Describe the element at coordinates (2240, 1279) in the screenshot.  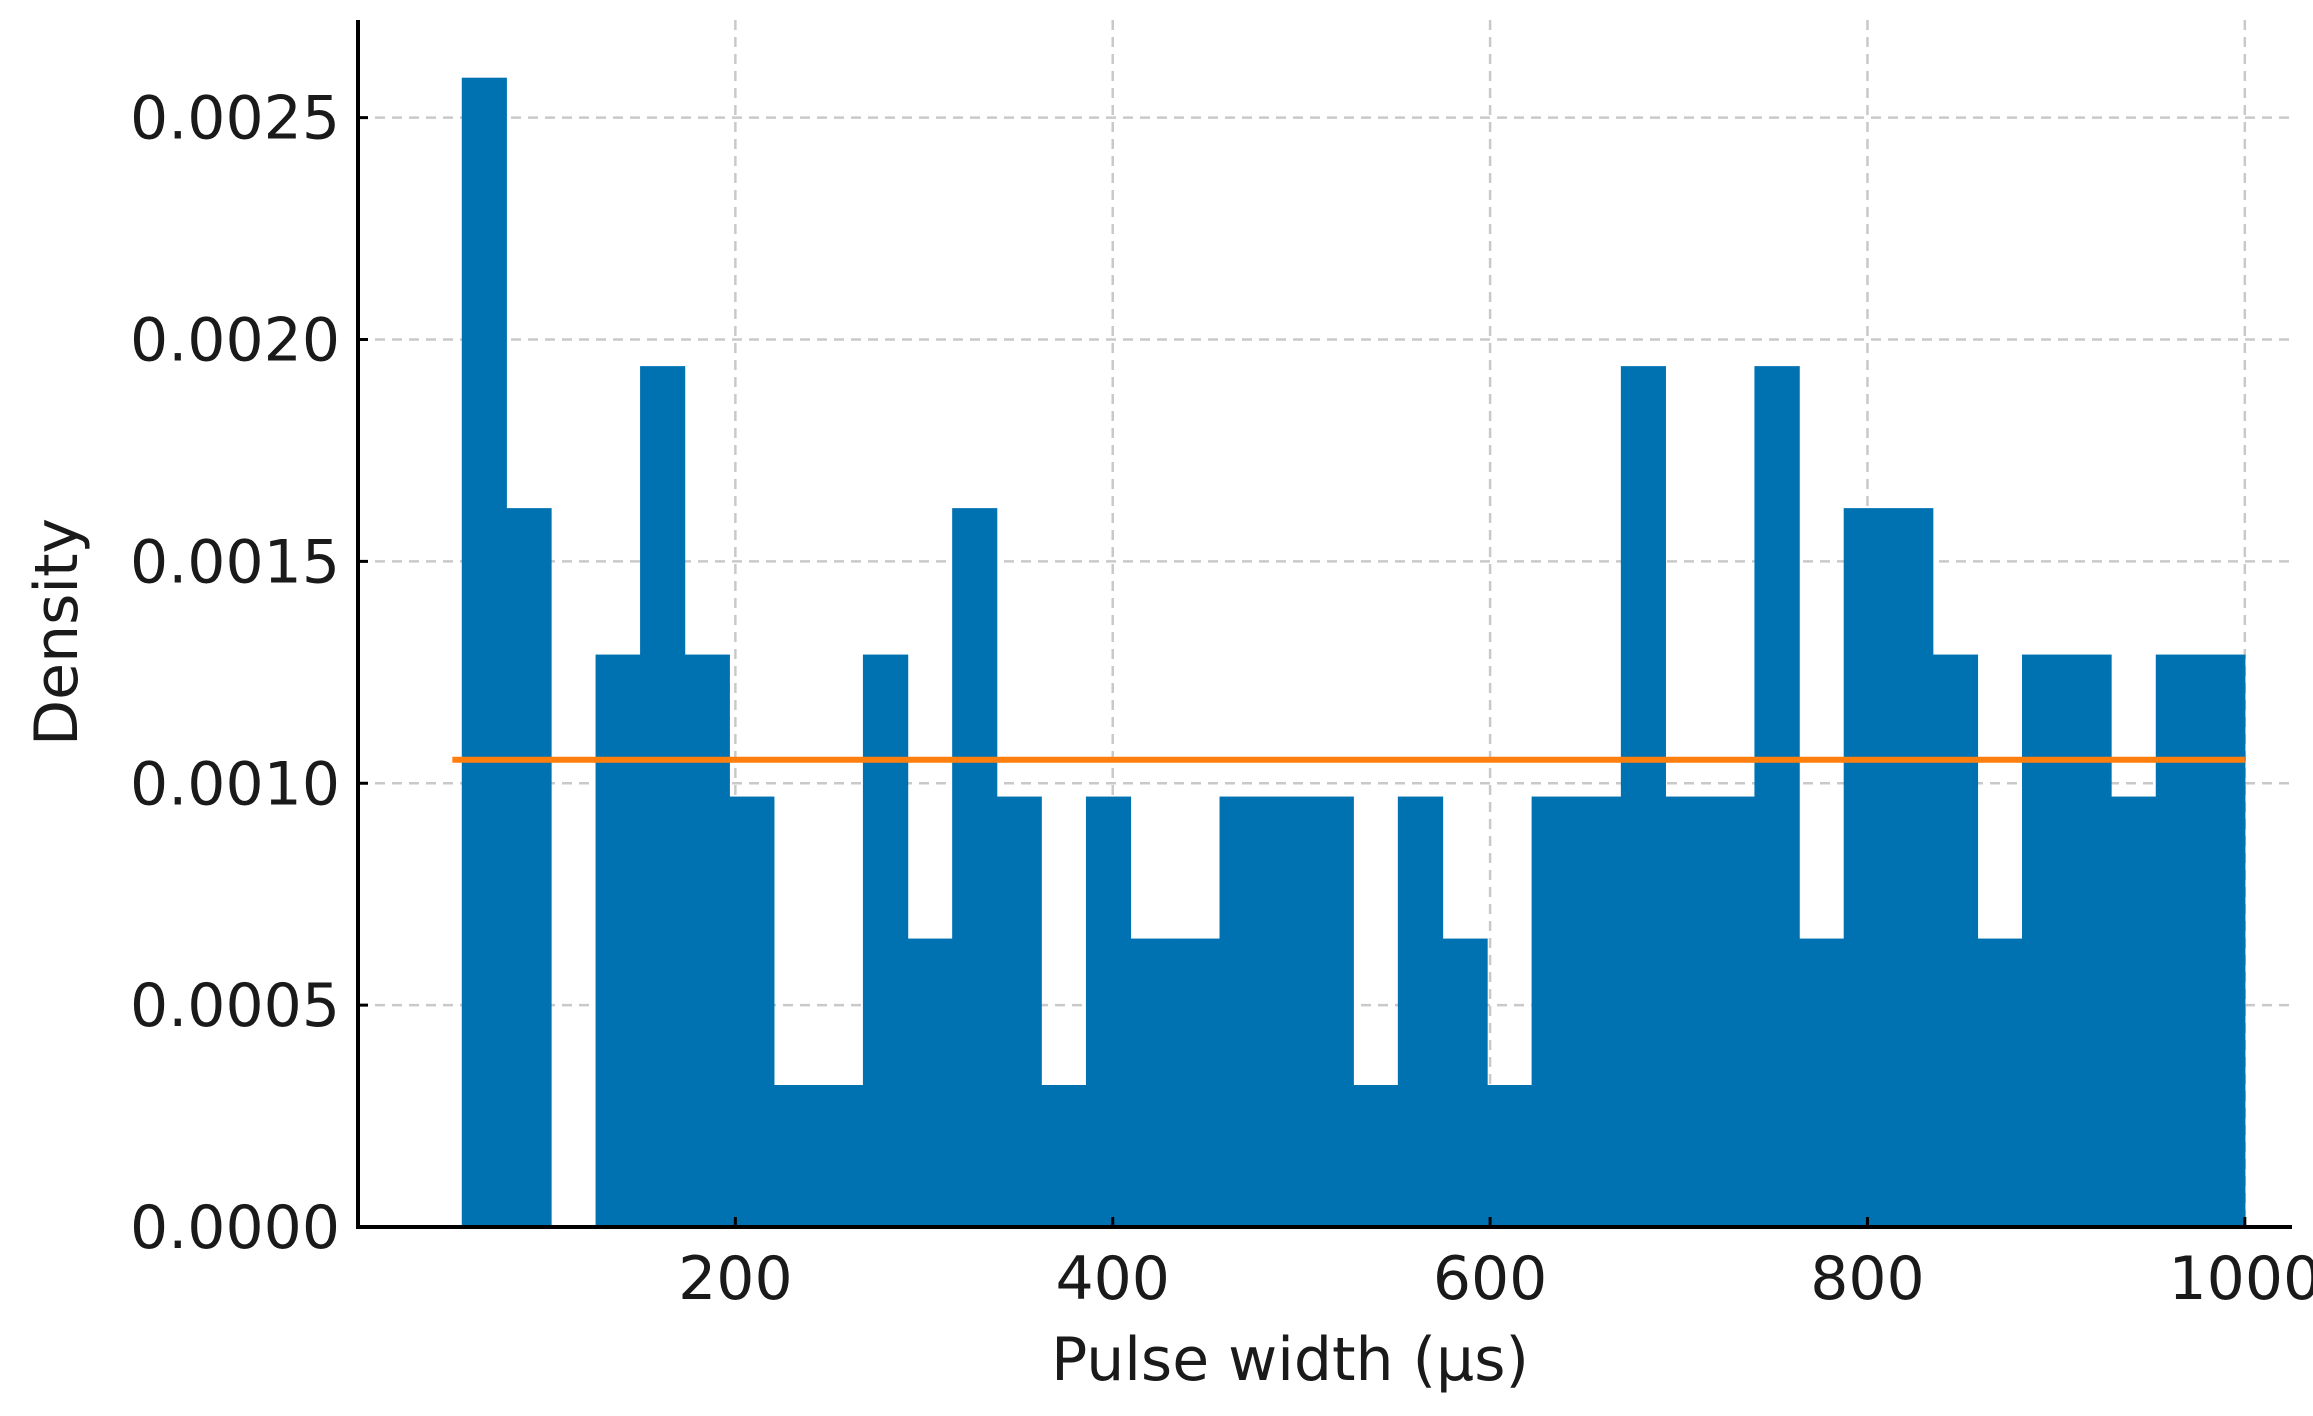
I see `x-tick-label: 1000` at that location.